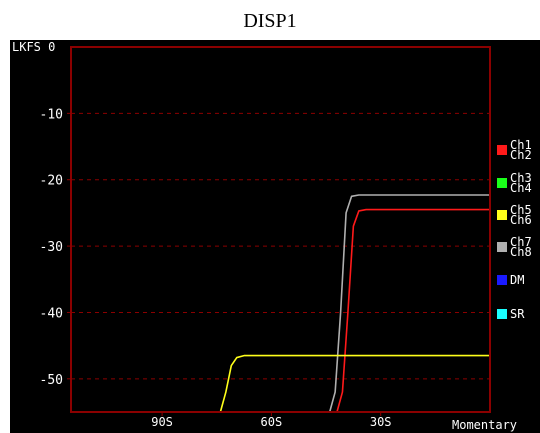  Describe the element at coordinates (521, 242) in the screenshot. I see `legend-label-top: Ch7` at that location.